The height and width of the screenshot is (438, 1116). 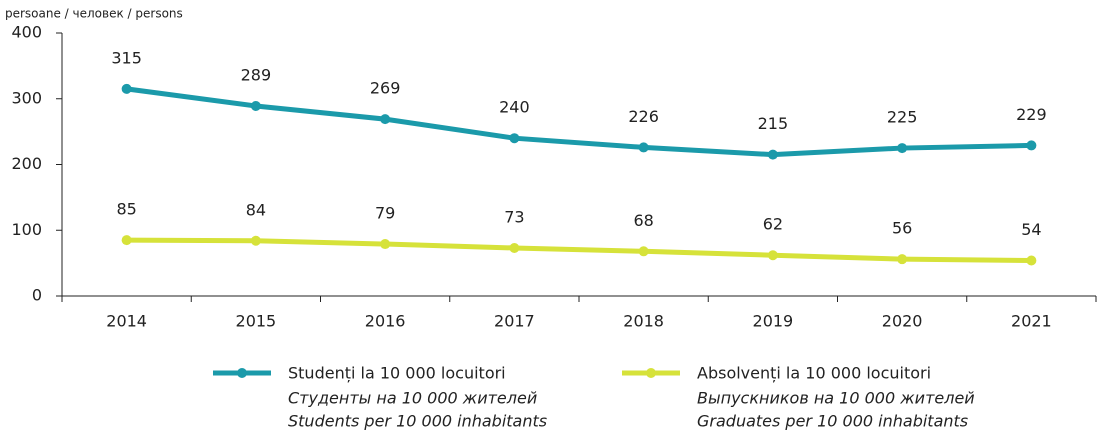 What do you see at coordinates (26, 97) in the screenshot?
I see `y-tick-label: 300` at bounding box center [26, 97].